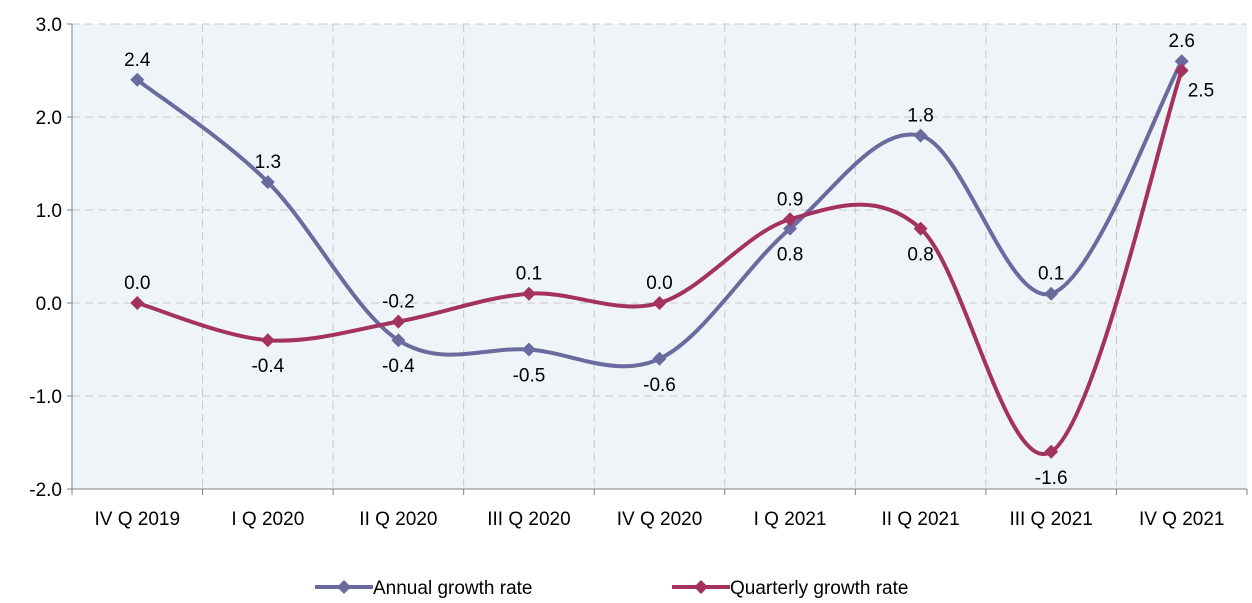  Describe the element at coordinates (45, 490) in the screenshot. I see `y-tick-label: -2.0` at that location.